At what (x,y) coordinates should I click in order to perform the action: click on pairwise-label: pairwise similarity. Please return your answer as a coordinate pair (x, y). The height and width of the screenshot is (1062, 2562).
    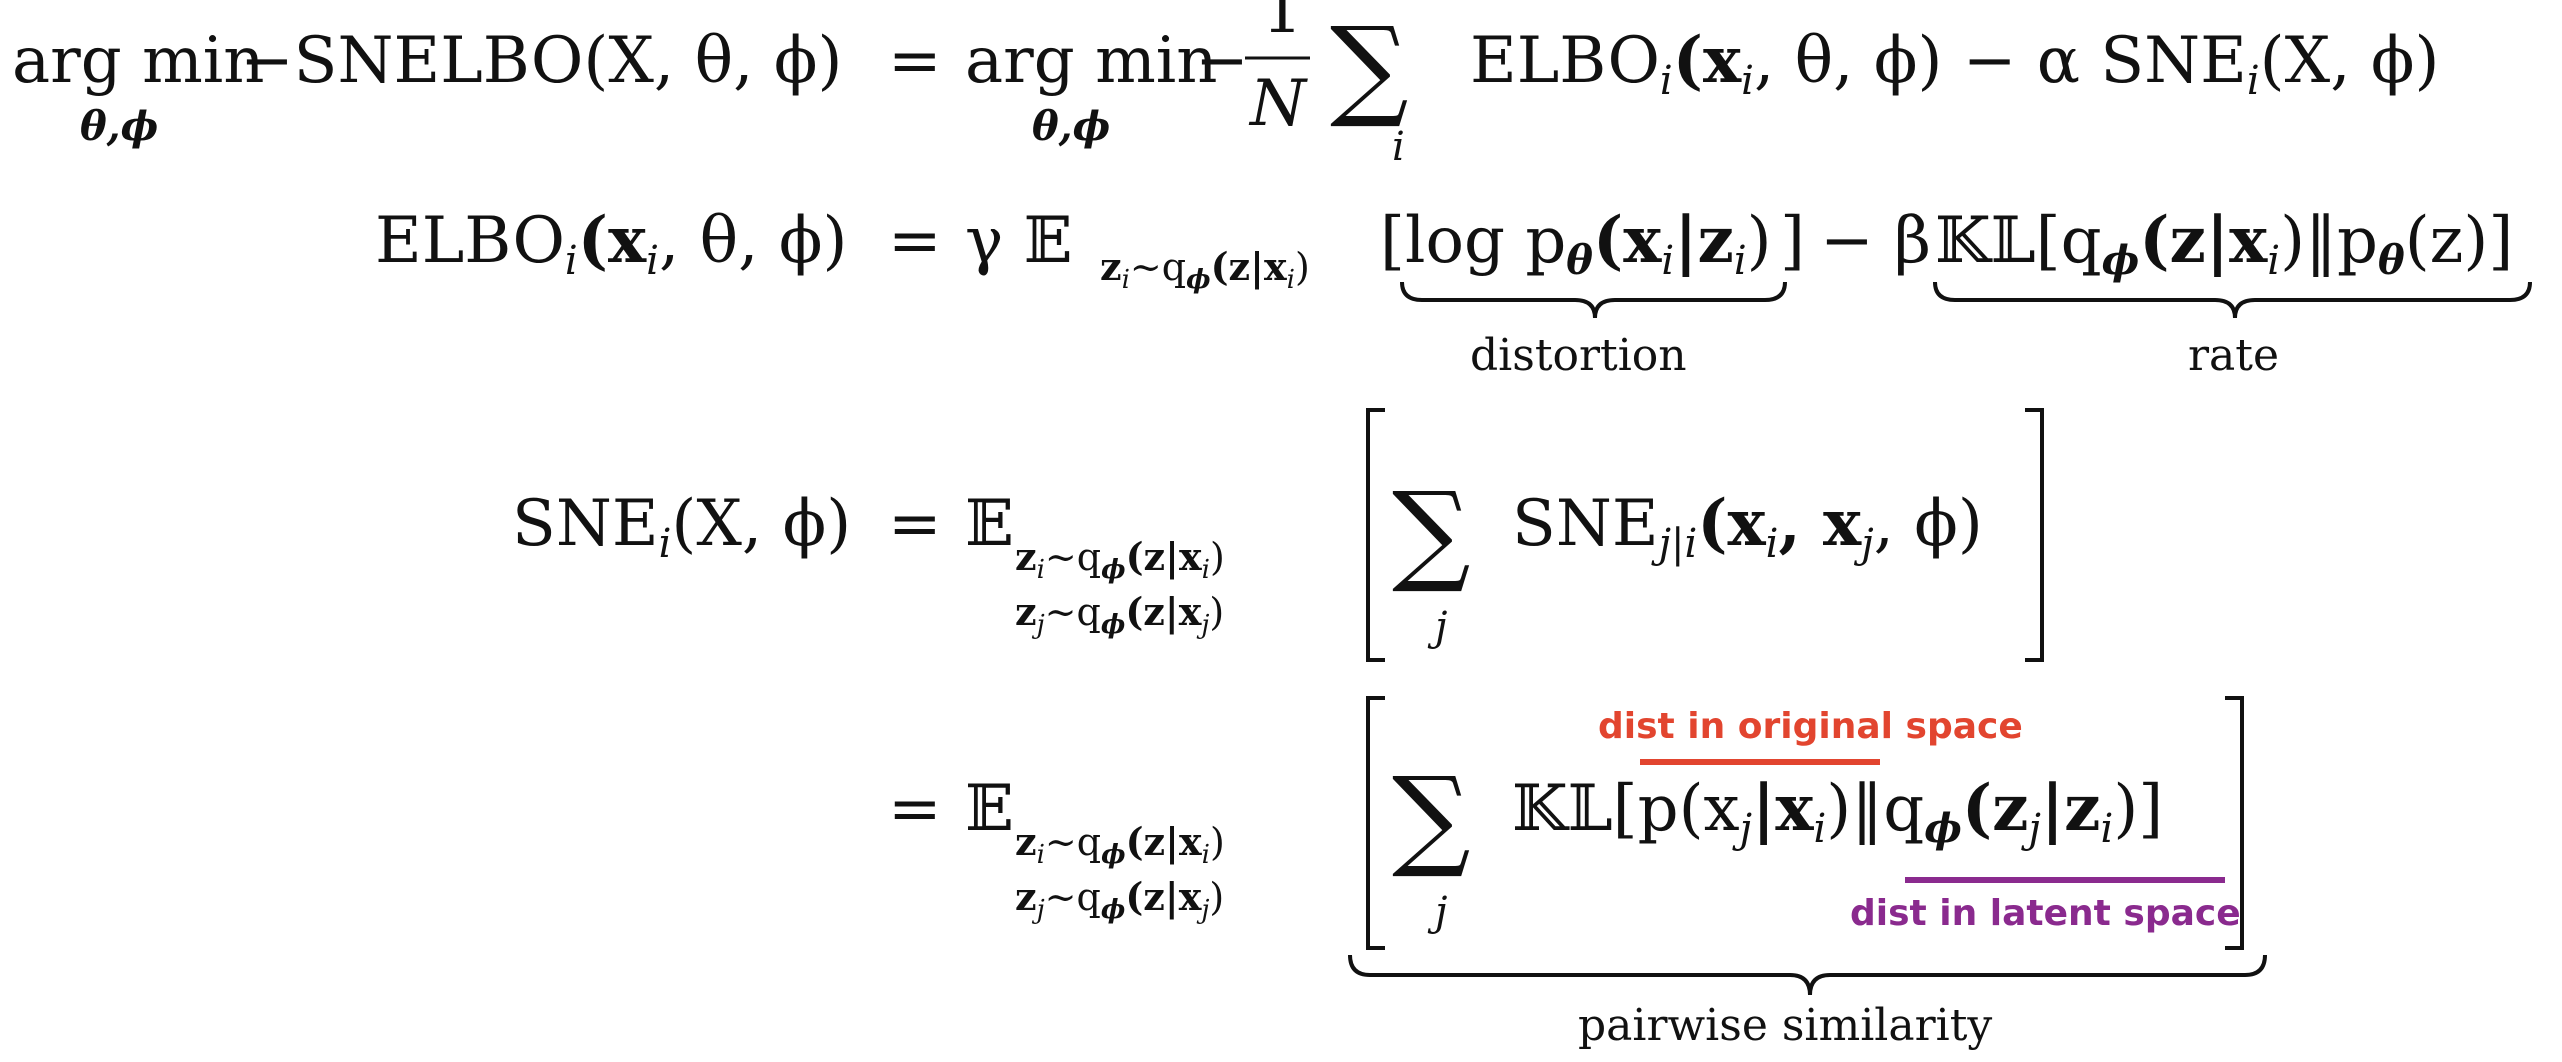
    Looking at the image, I should click on (1785, 1025).